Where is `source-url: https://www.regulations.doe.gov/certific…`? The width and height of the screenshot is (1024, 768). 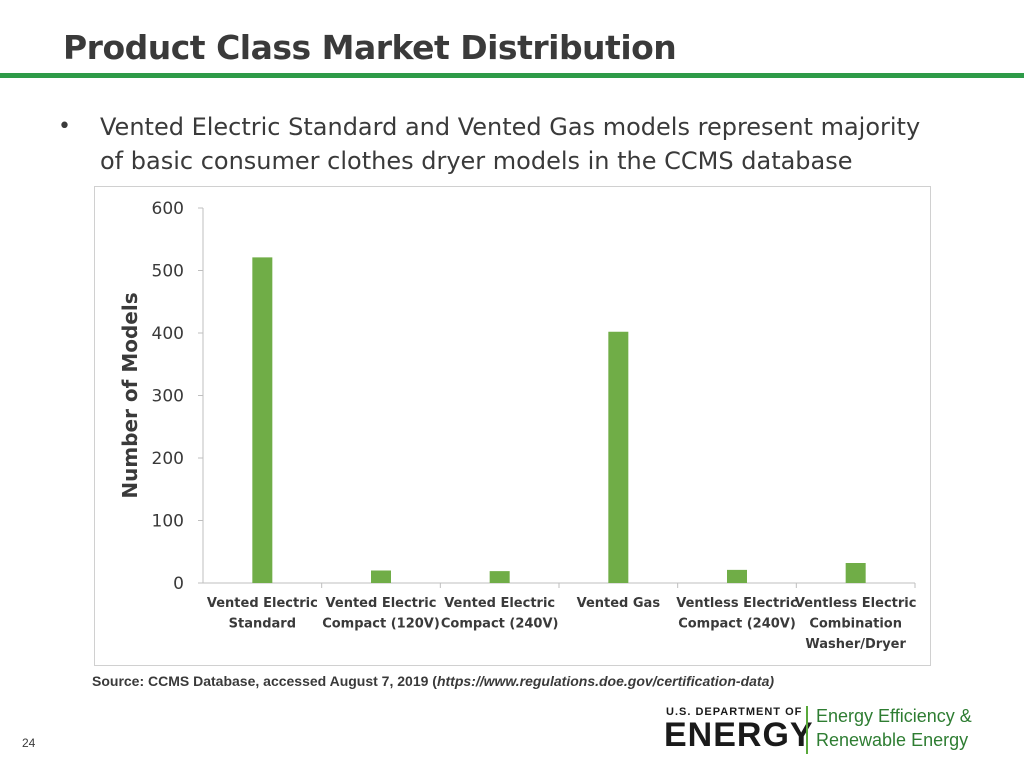 source-url: https://www.regulations.doe.gov/certific… is located at coordinates (605, 681).